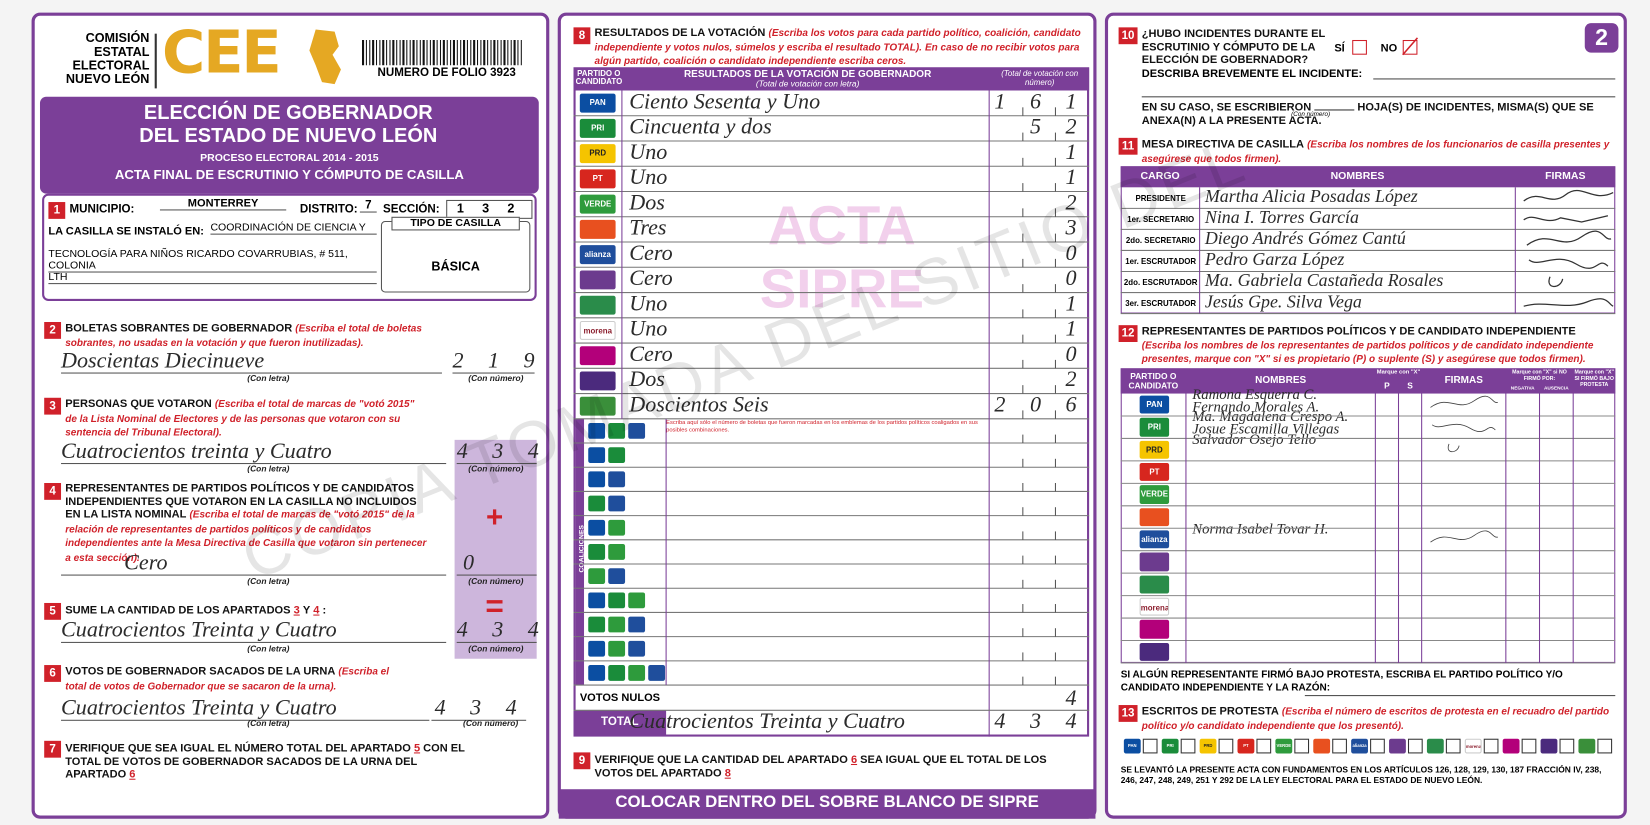 The height and width of the screenshot is (825, 1650). Describe the element at coordinates (1075, 252) in the screenshot. I see `vote-digits: 0` at that location.